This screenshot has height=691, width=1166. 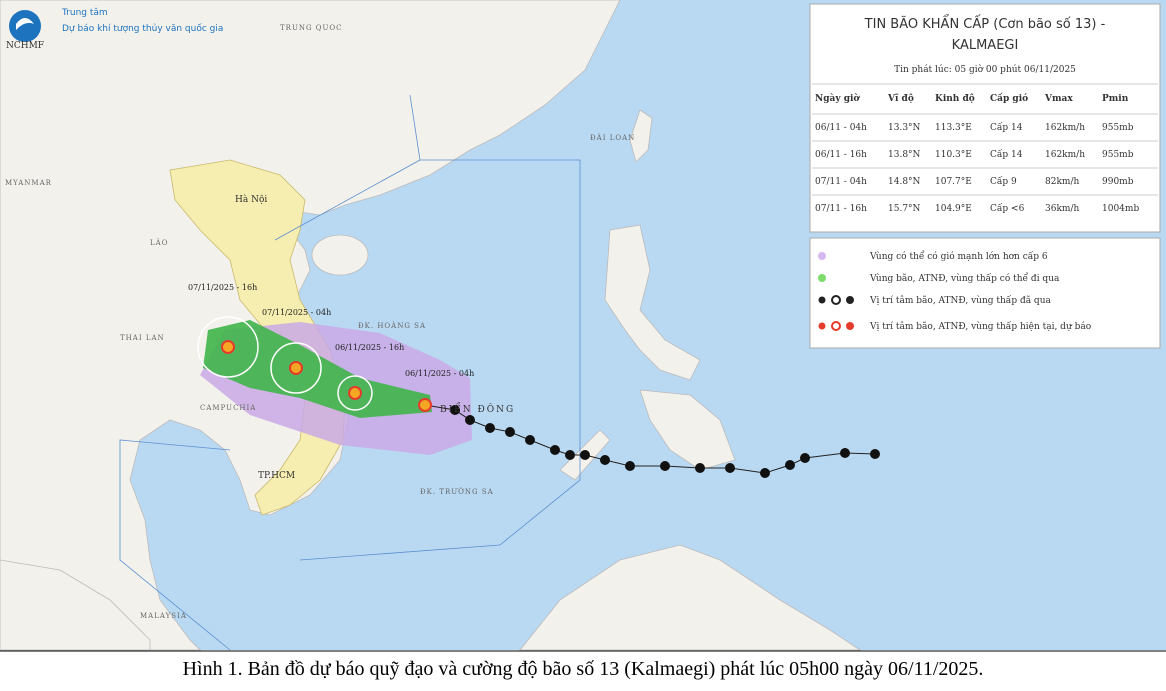 What do you see at coordinates (477, 408) in the screenshot?
I see `map-label: BIỂN ĐÔNG` at bounding box center [477, 408].